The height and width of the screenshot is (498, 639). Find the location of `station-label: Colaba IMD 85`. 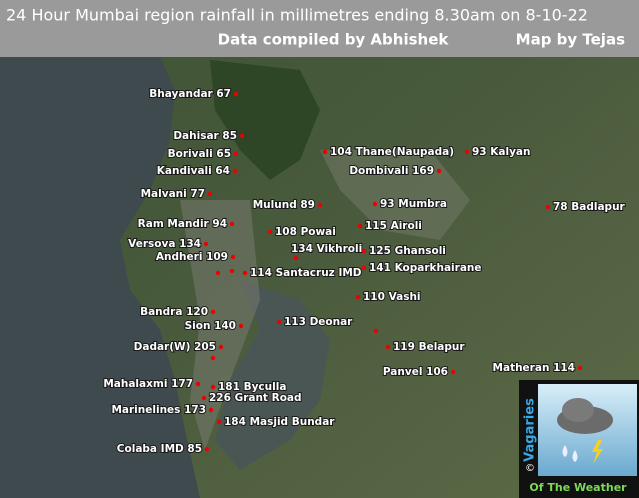

station-label: Colaba IMD 85 is located at coordinates (159, 449).